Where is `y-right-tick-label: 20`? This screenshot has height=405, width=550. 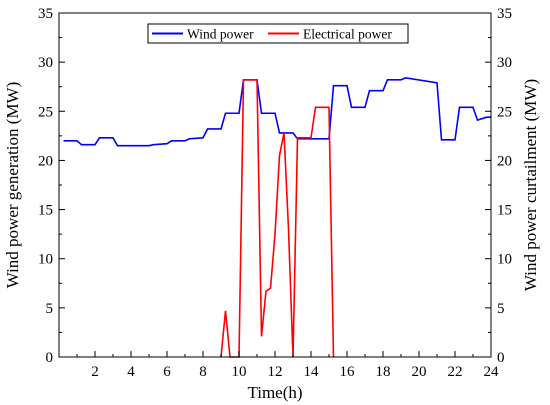 y-right-tick-label: 20 is located at coordinates (504, 161).